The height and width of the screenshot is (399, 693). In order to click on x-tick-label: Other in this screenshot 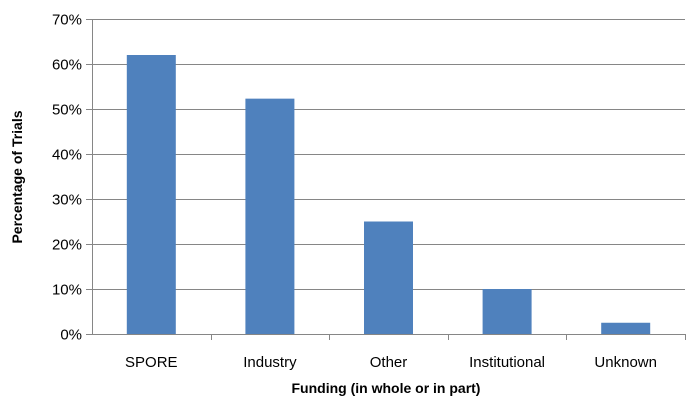, I will do `click(389, 362)`.